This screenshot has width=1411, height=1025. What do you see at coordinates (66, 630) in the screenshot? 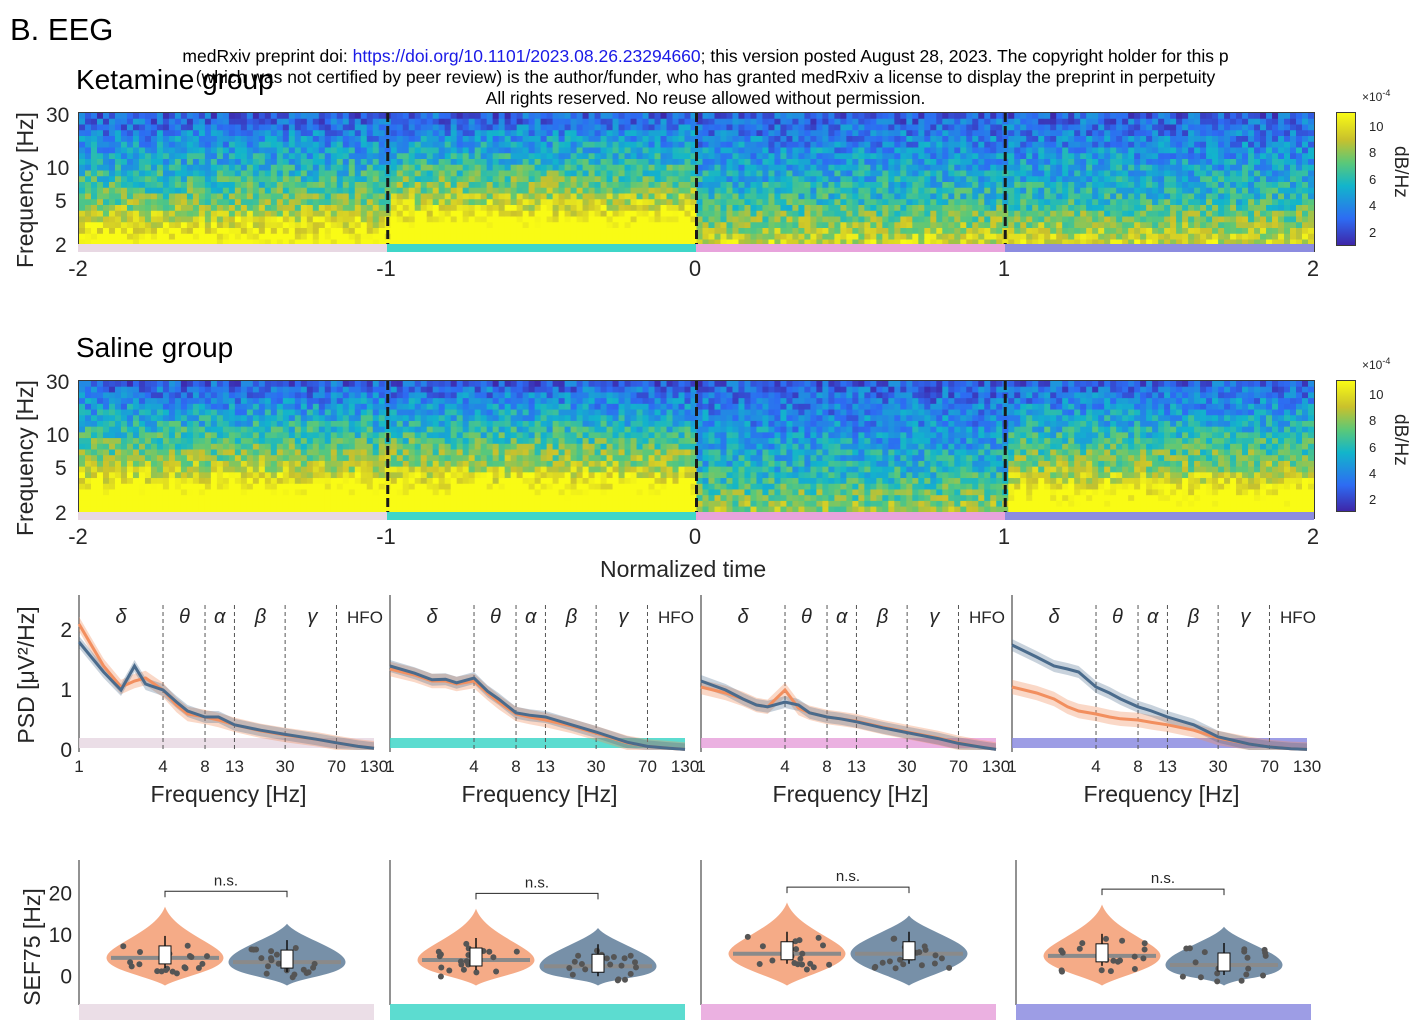
I see `psd-ytick-2: 2` at bounding box center [66, 630].